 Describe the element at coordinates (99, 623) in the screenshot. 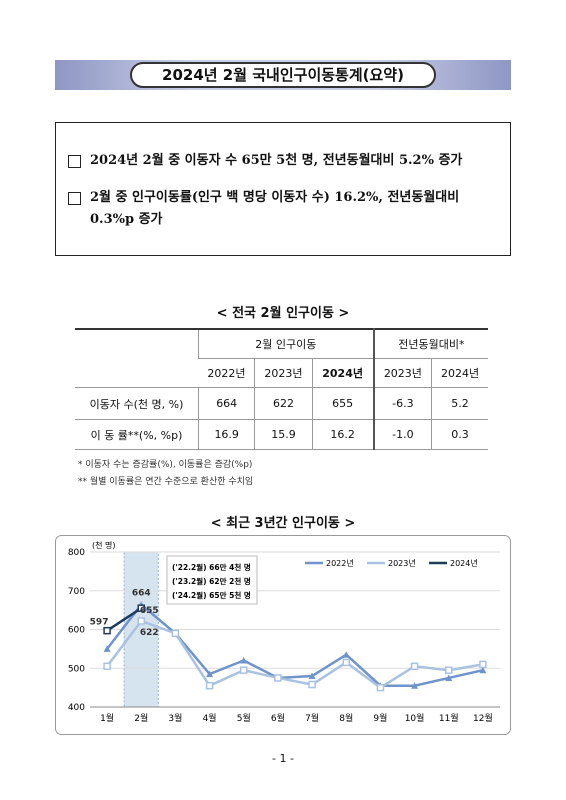

I see `data-label: 597` at that location.